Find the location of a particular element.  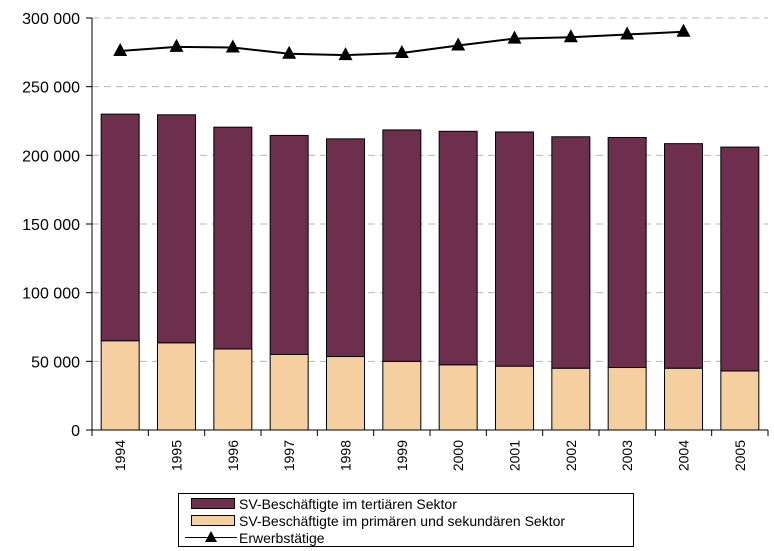

y-tick-label: 200 000 is located at coordinates (51, 156).